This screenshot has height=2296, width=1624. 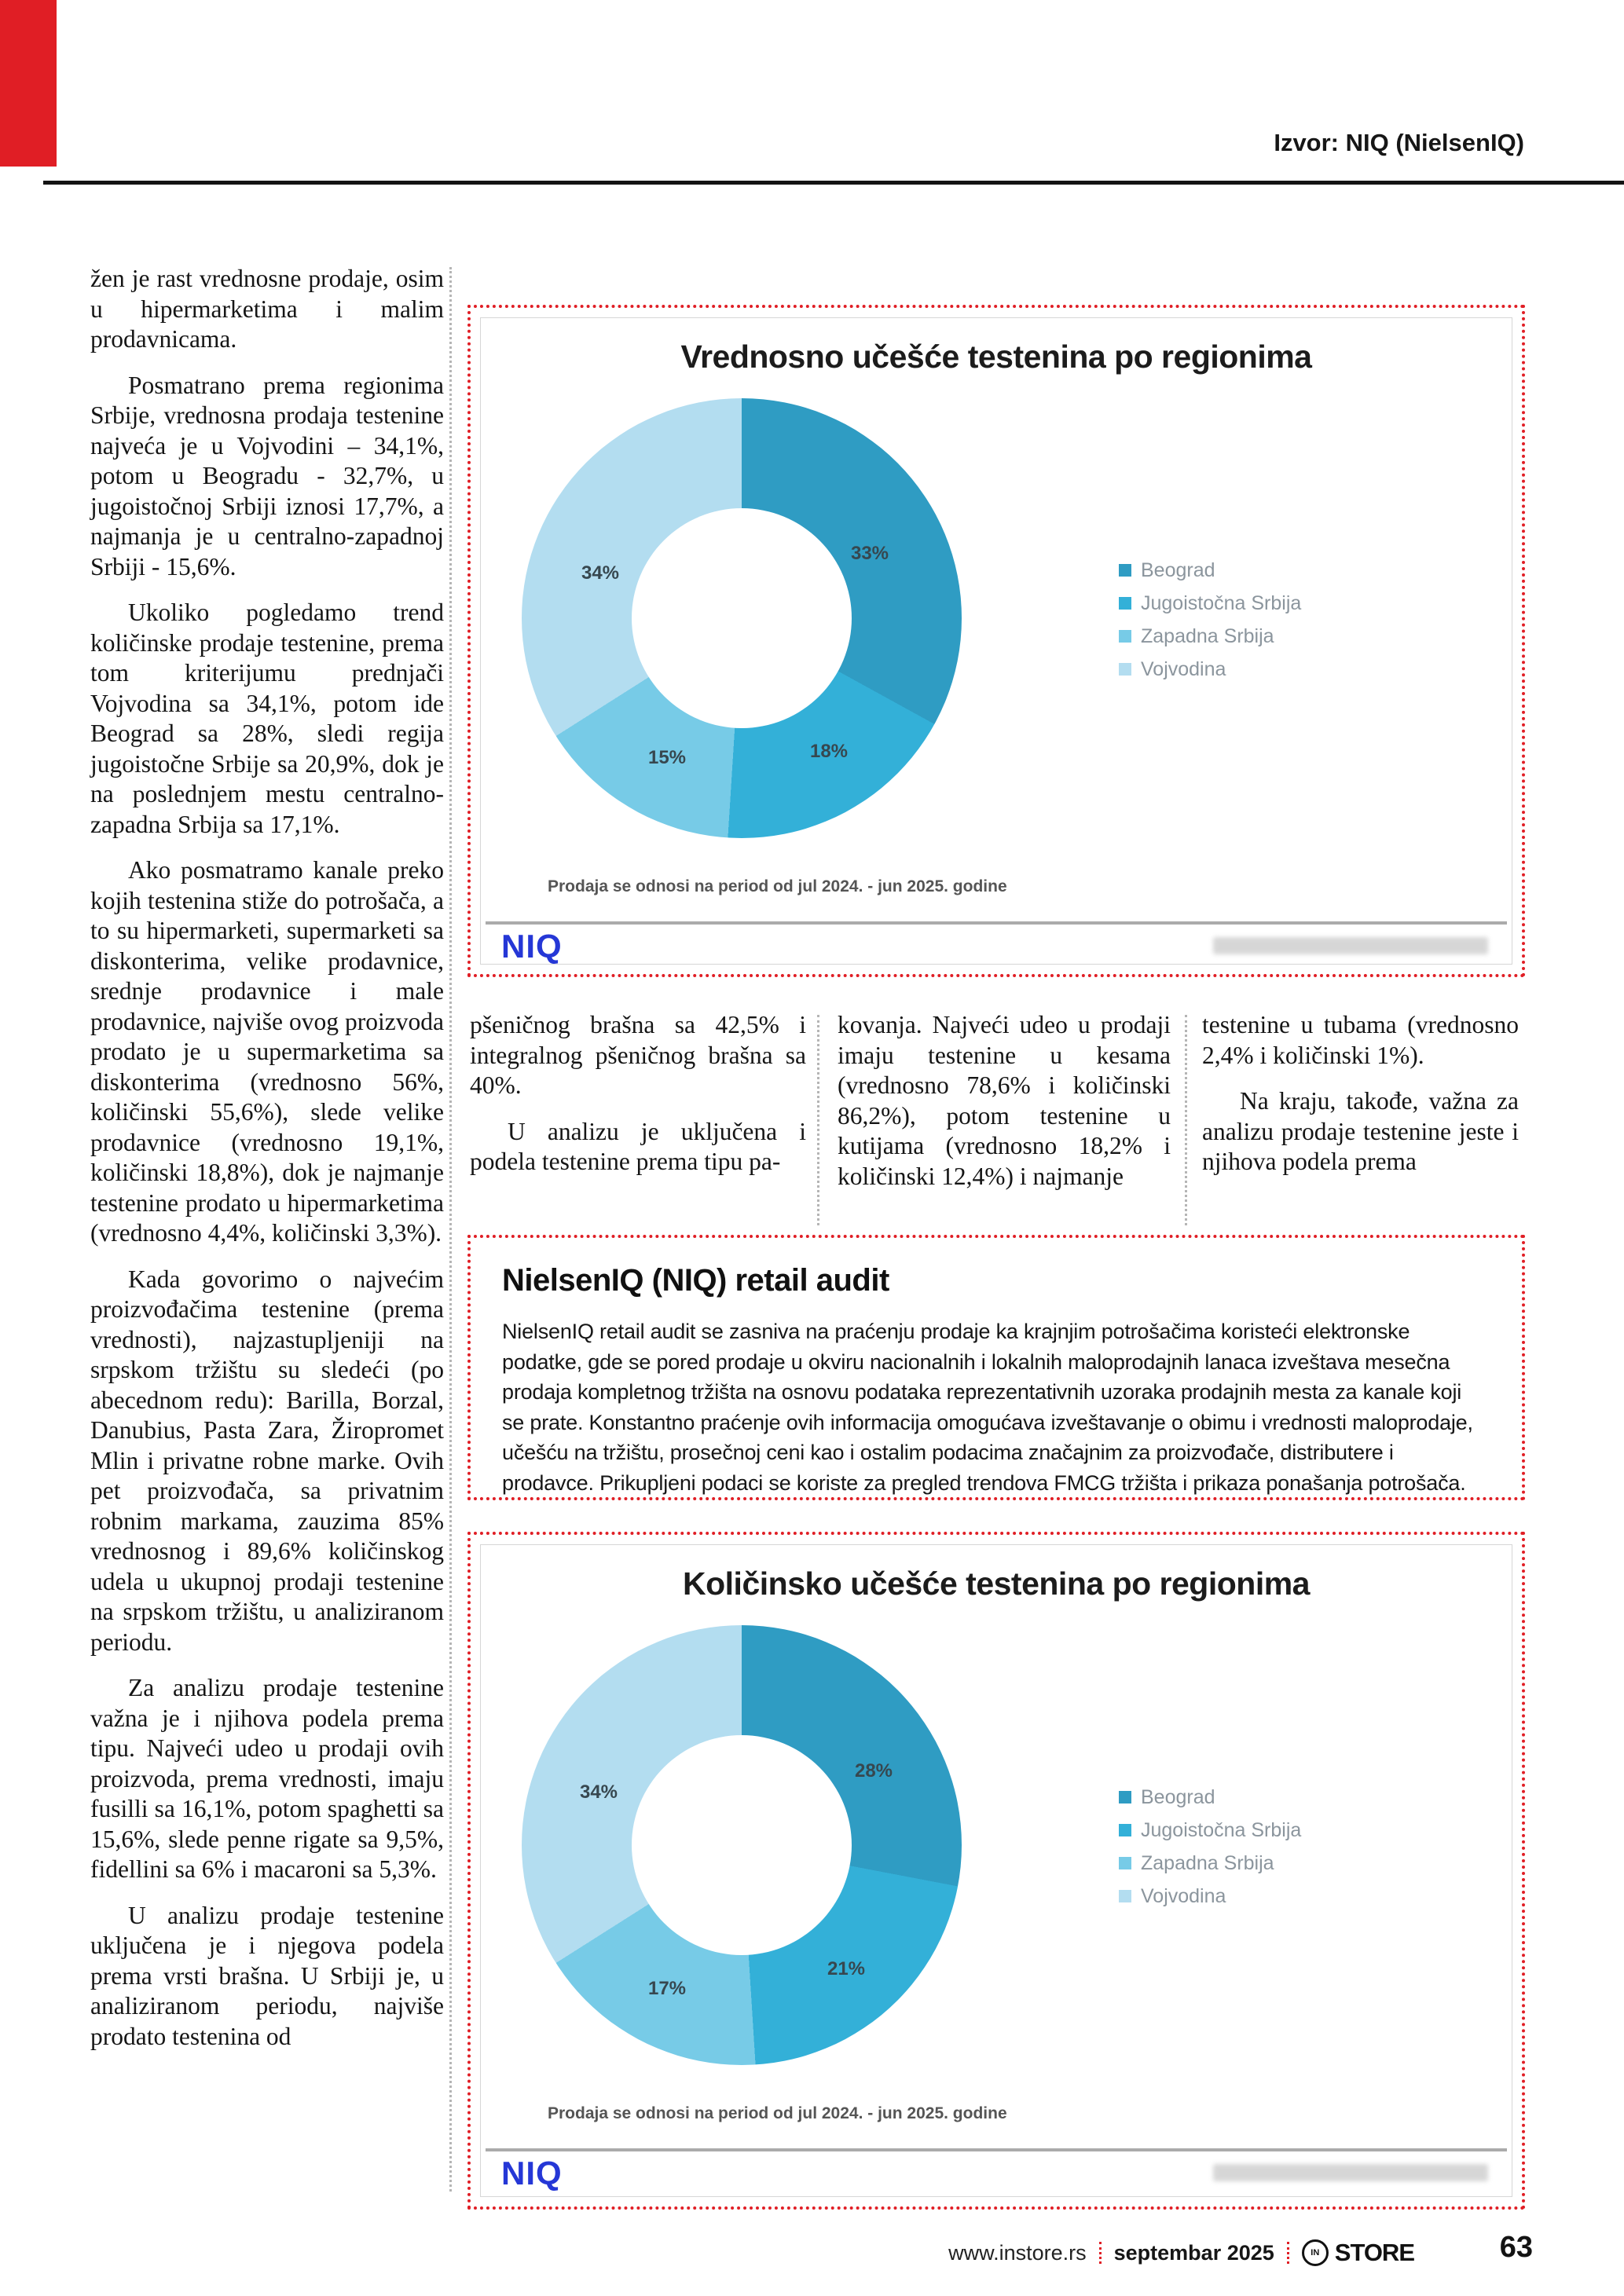 I want to click on chart-title: Vrednosno učešće testenina po regionima, so click(x=996, y=357).